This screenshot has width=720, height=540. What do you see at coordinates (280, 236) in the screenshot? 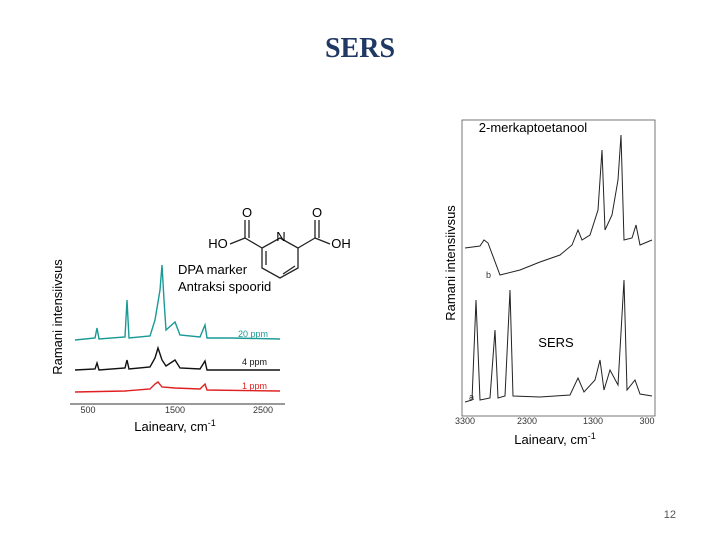
I see `atom-label: N` at bounding box center [280, 236].